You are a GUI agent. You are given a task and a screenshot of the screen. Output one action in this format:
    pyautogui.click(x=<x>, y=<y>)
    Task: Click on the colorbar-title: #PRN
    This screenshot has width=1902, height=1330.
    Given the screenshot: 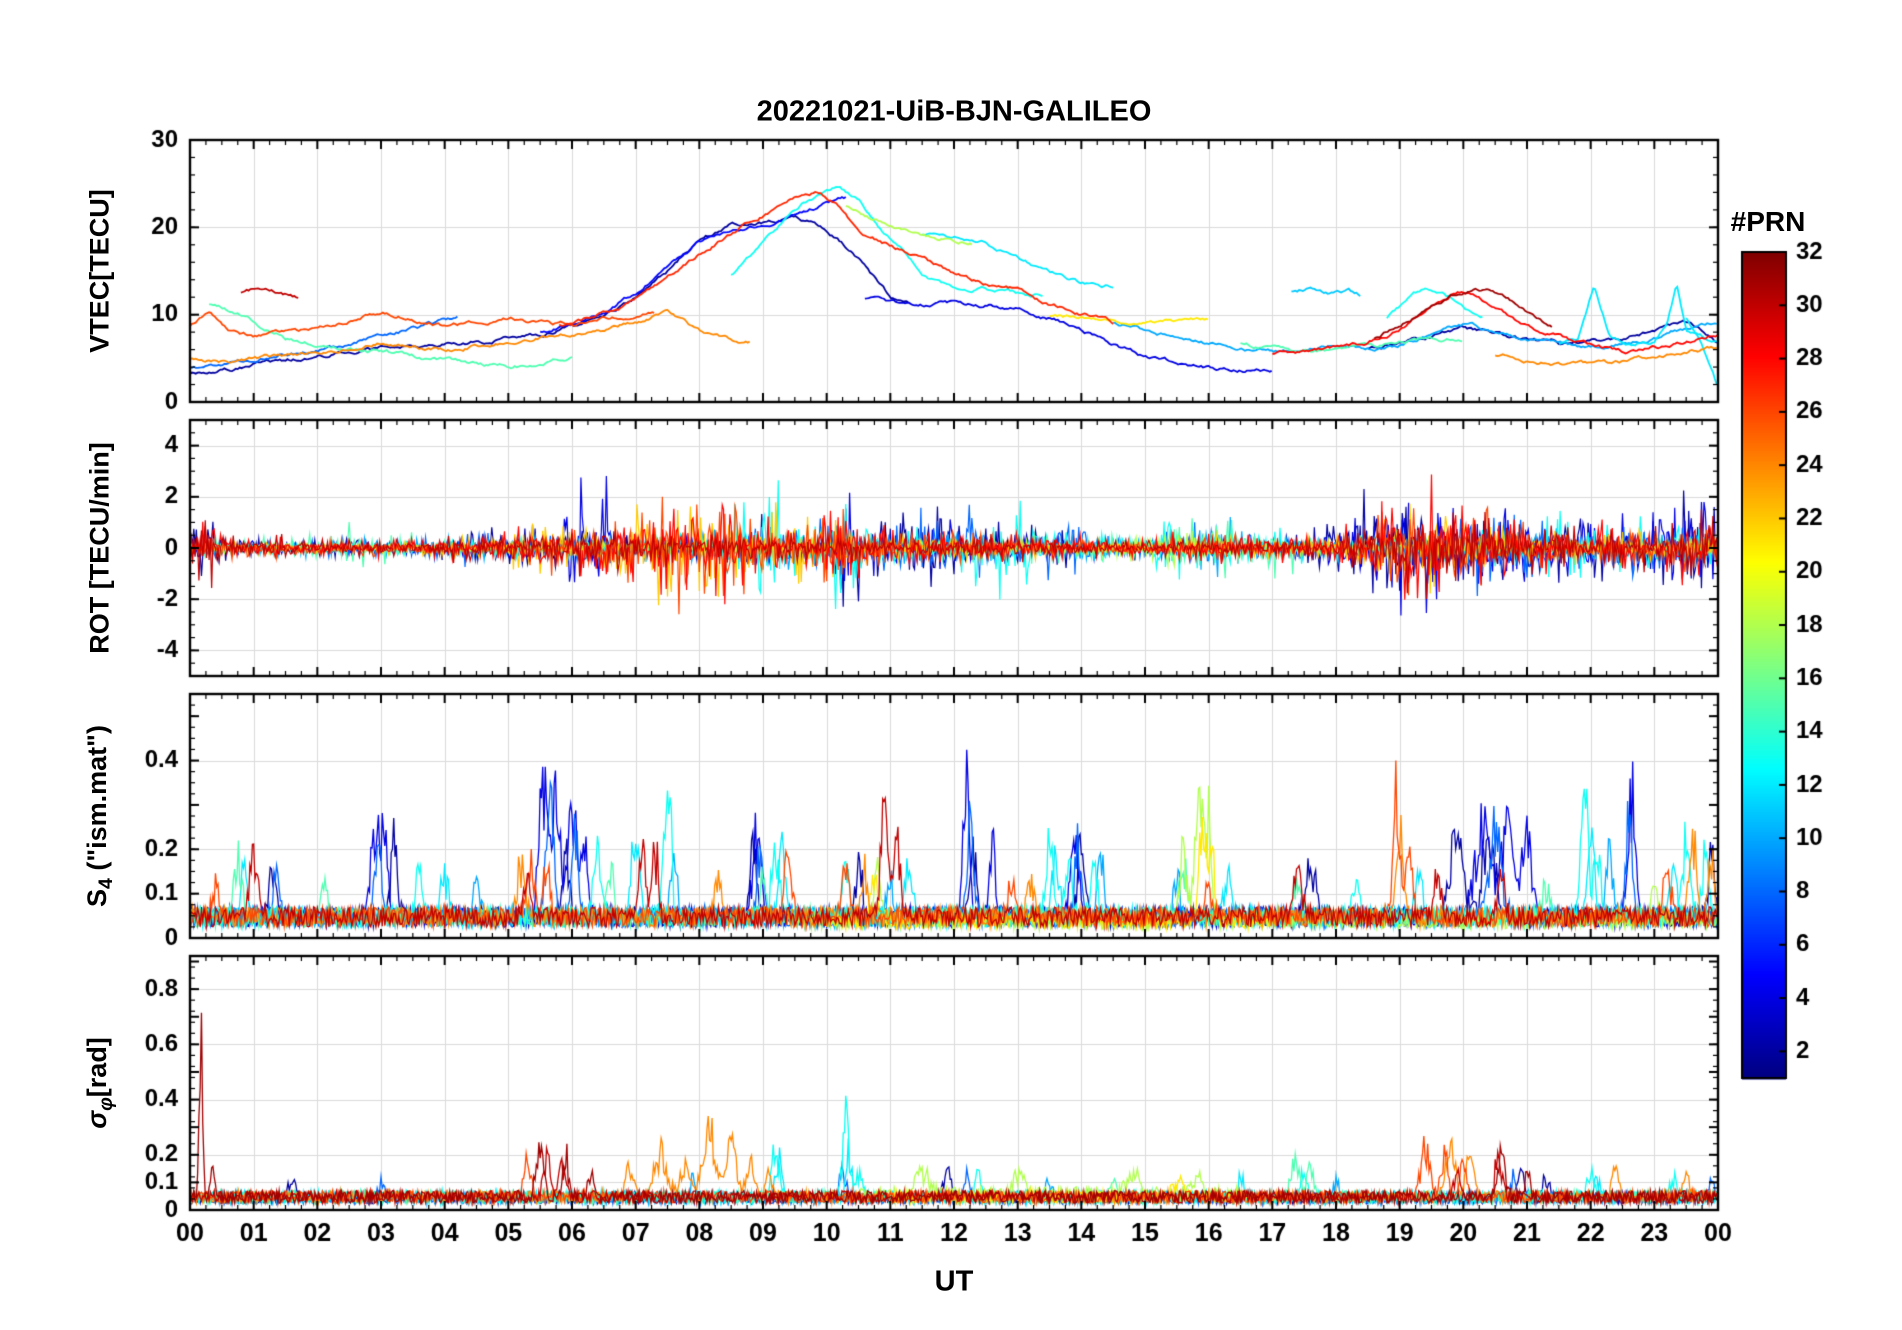 What is the action you would take?
    pyautogui.click(x=1768, y=221)
    